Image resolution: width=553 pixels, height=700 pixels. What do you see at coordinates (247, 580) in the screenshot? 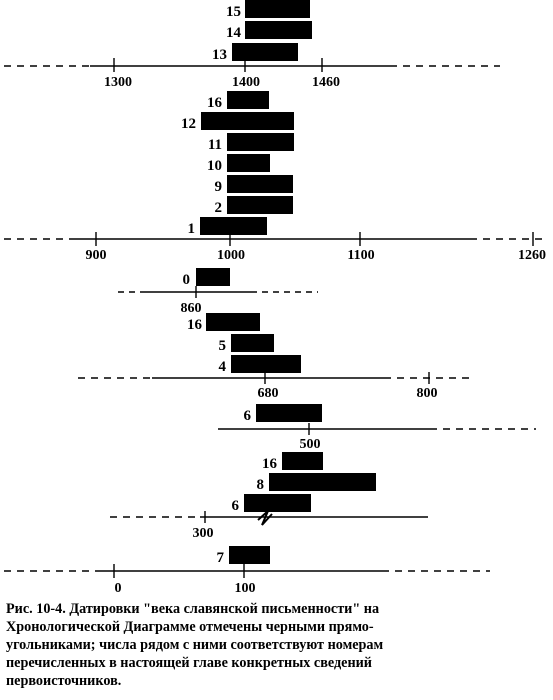
I see `axis-7: 0 100` at bounding box center [247, 580].